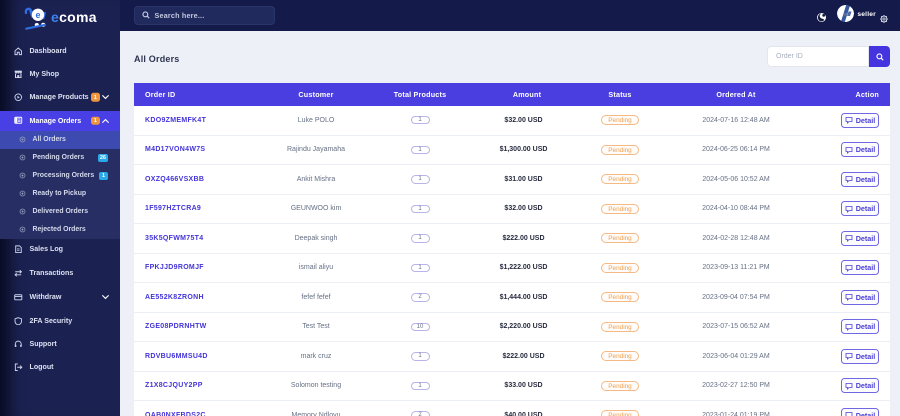 Image resolution: width=900 pixels, height=416 pixels. I want to click on svg-text: pd, so click(847, 14).